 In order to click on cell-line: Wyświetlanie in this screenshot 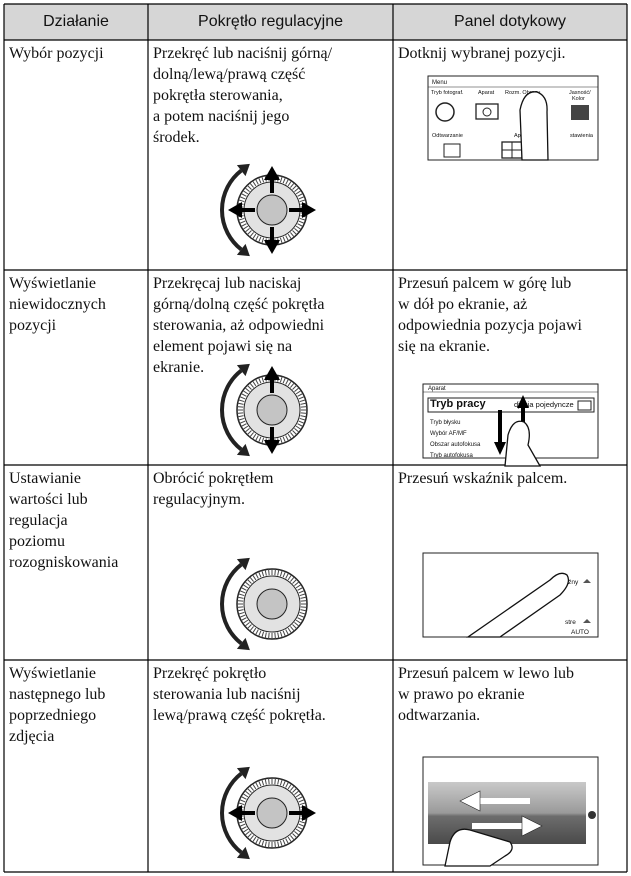, I will do `click(53, 283)`.